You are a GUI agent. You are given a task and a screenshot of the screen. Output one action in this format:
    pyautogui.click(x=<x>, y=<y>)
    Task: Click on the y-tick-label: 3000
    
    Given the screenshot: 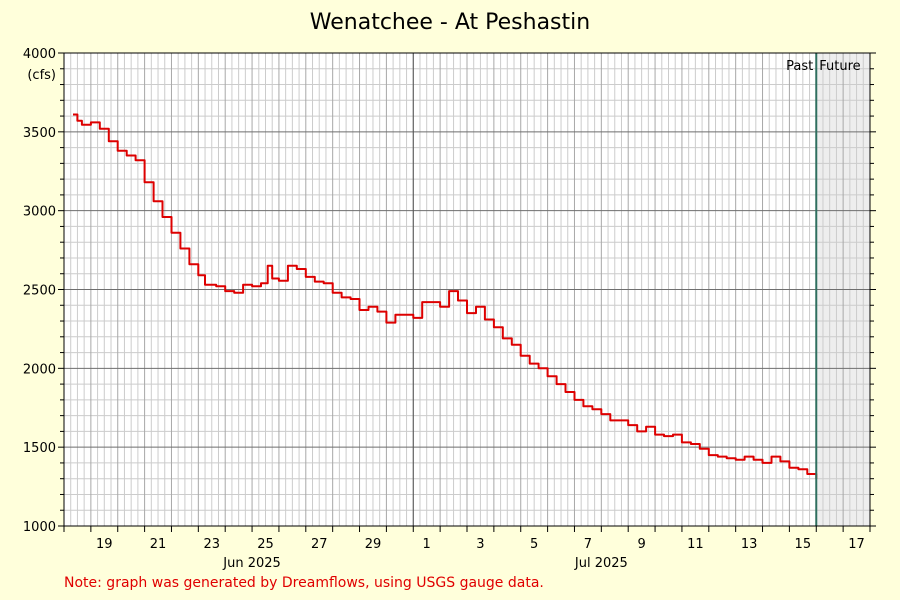 What is the action you would take?
    pyautogui.click(x=39, y=212)
    